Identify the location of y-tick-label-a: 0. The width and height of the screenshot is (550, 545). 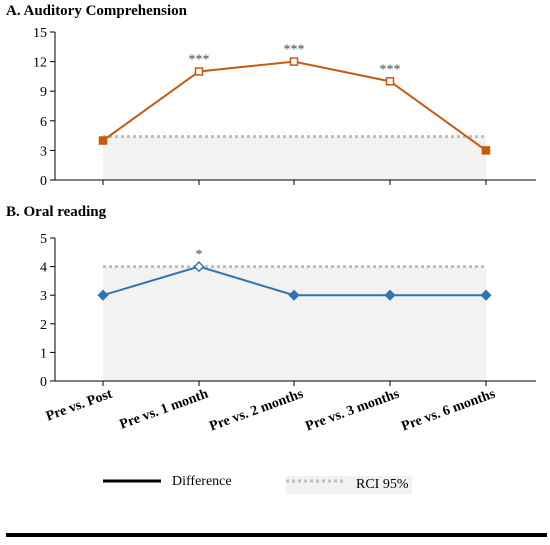
(43, 181).